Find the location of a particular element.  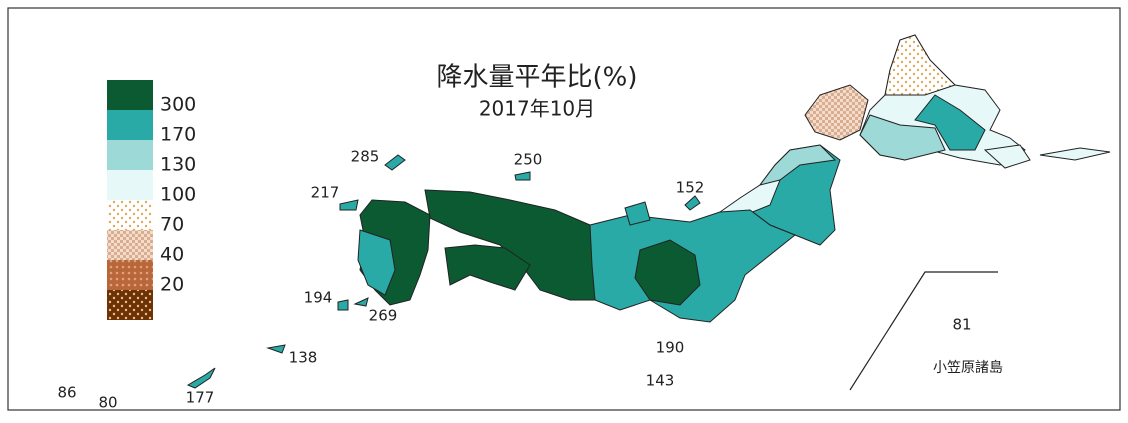

station-value: 86 is located at coordinates (66, 393).